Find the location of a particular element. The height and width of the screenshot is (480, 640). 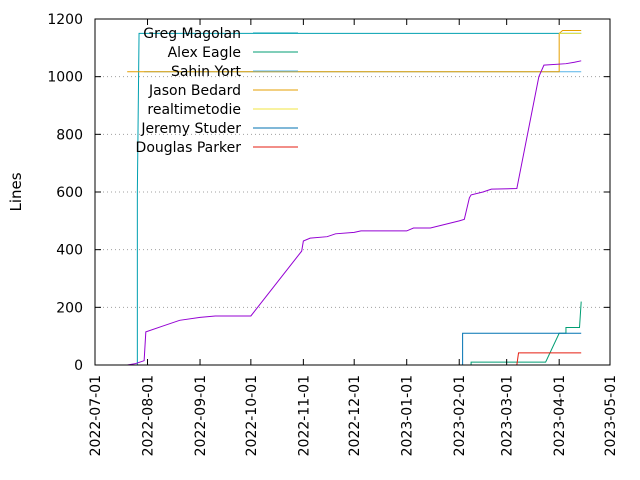

legend-label: Douglas Parker is located at coordinates (189, 148).